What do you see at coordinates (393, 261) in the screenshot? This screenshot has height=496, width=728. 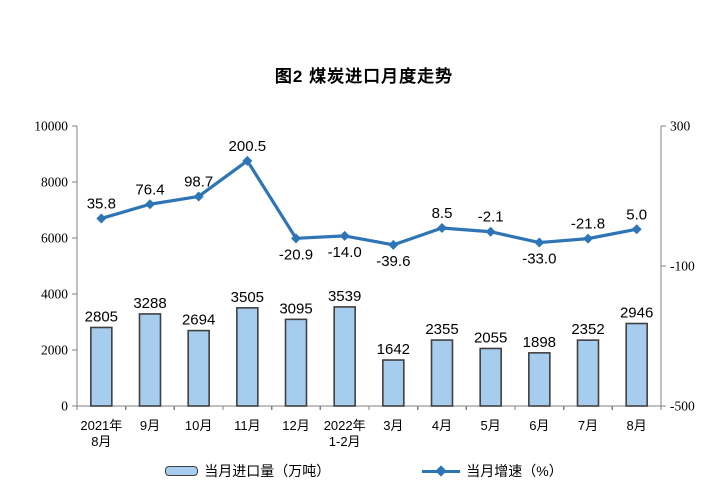 I see `line-value-label: -39.6` at bounding box center [393, 261].